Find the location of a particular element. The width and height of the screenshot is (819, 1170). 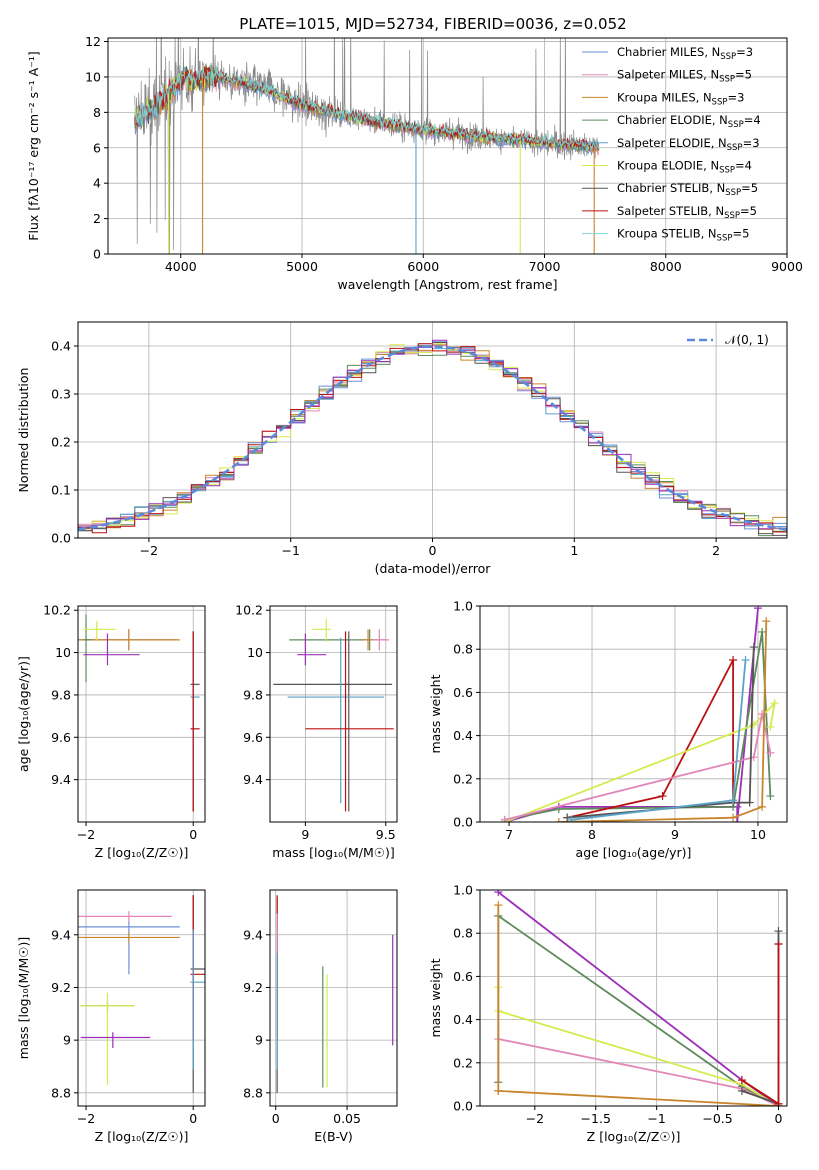

y-tick-label: 9.8 is located at coordinates (253, 694).